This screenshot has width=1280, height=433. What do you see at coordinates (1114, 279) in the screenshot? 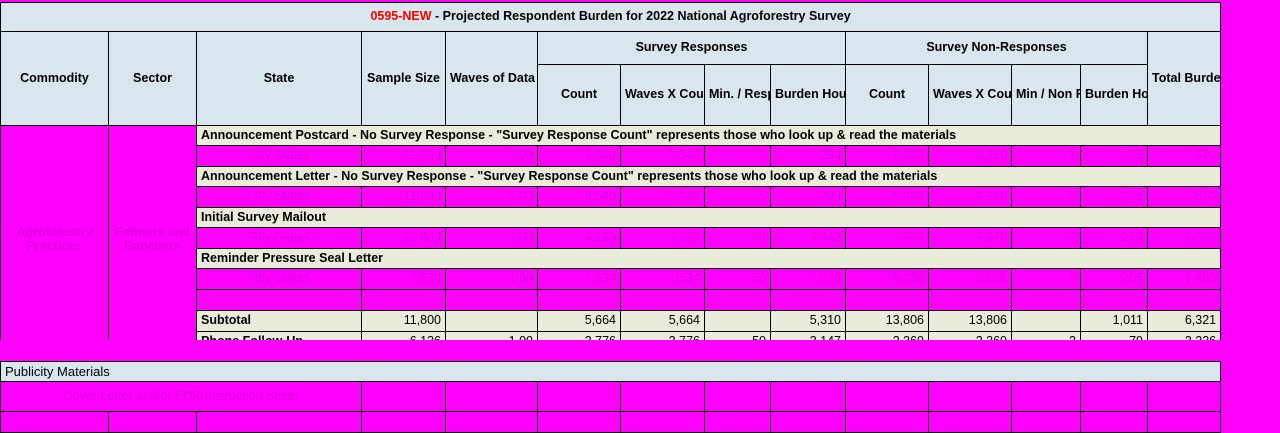
I see `cell-non-burden: 205` at bounding box center [1114, 279].